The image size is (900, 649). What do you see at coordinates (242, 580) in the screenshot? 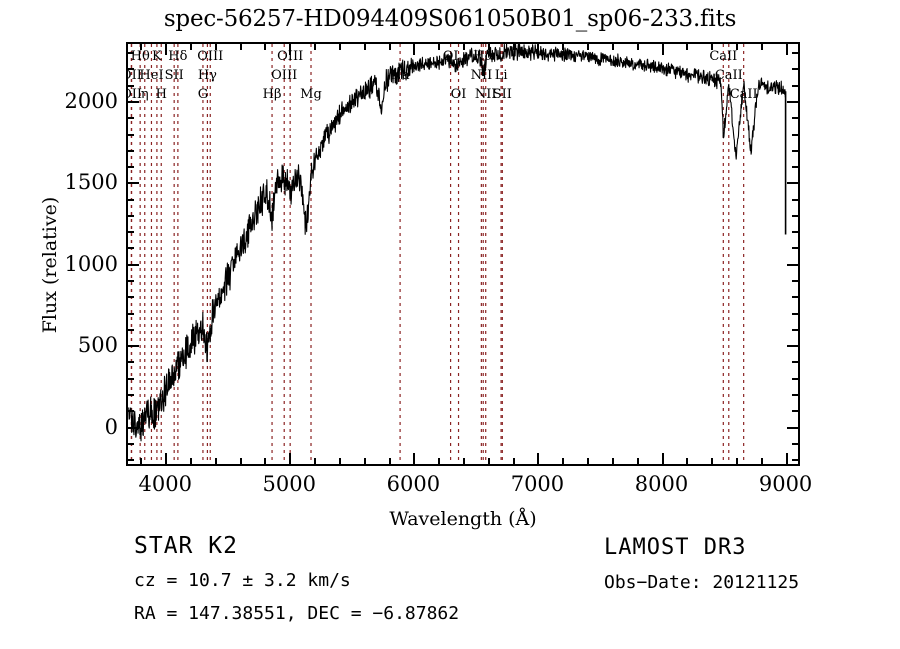
I see `radial-velocity-label: cz = 10.7 ± 3.2 km/s` at bounding box center [242, 580].